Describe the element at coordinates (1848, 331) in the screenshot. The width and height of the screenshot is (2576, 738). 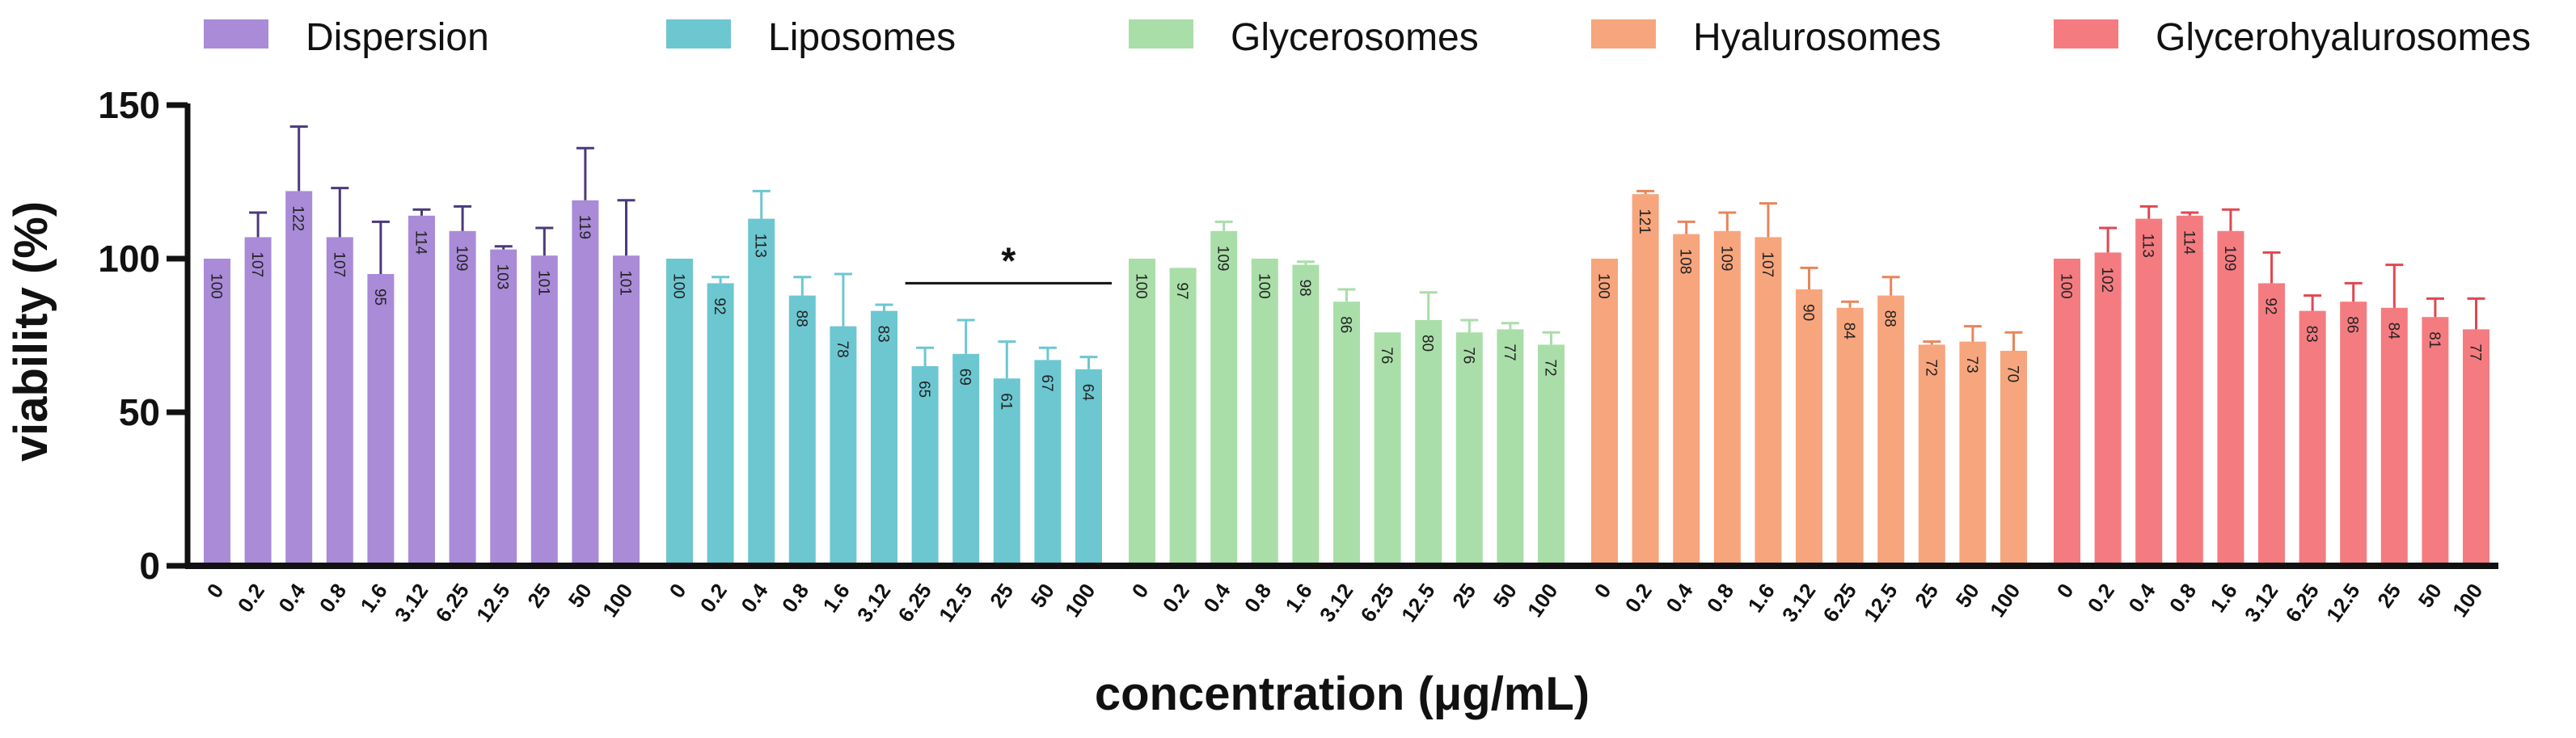
I see `data-label: 84` at that location.